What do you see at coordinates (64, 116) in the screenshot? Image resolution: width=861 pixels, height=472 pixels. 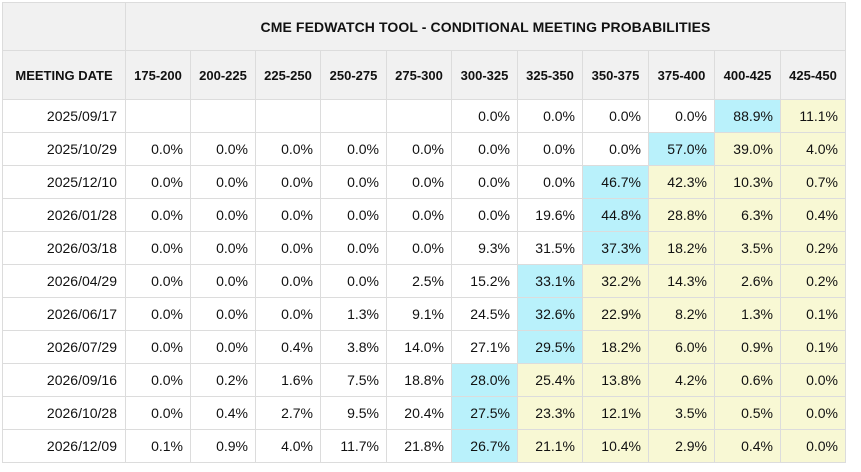 I see `meeting-date-cell: 2025/09/17` at bounding box center [64, 116].